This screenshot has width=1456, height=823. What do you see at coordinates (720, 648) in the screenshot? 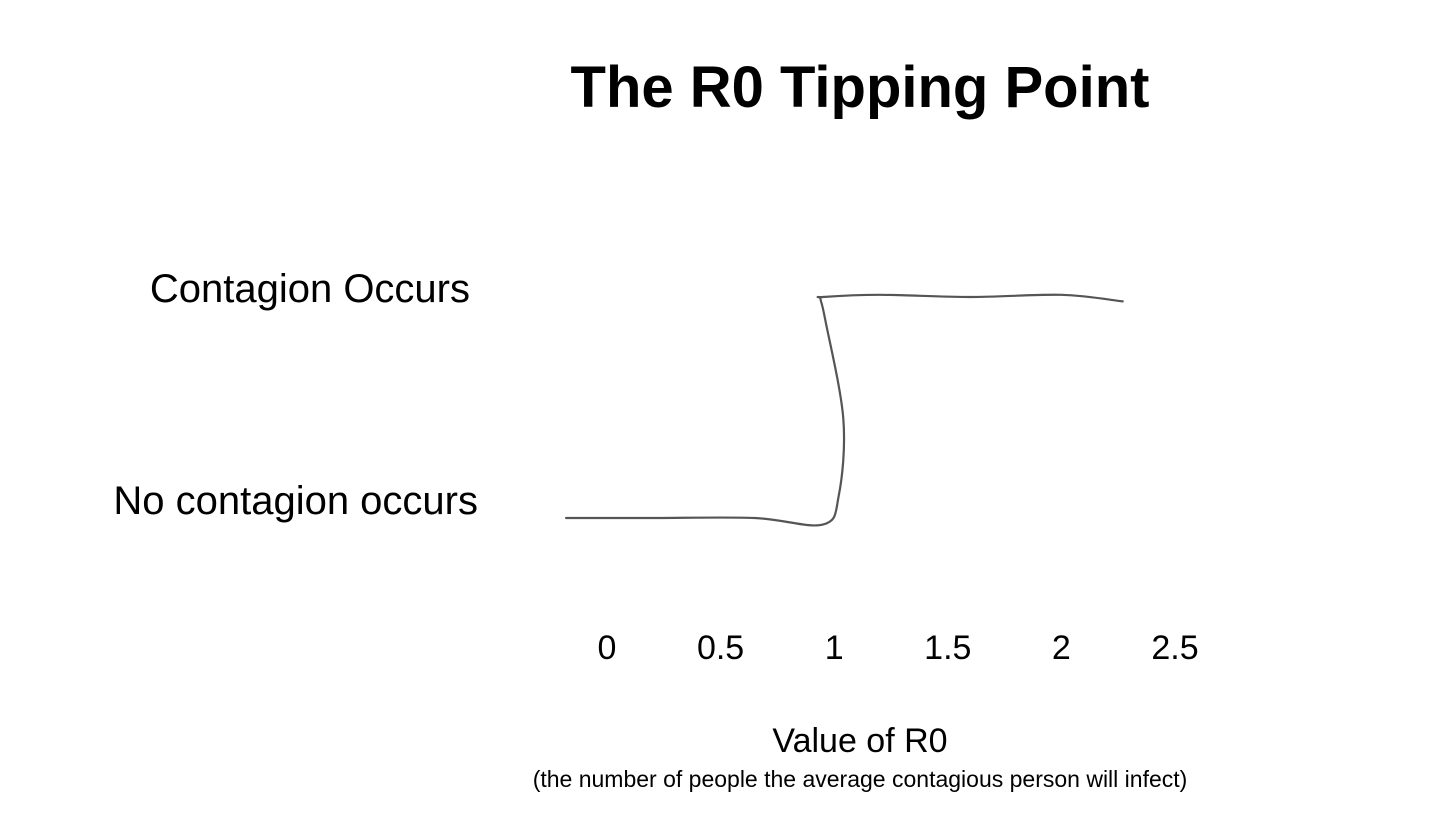
I see `x-tick-label: 0.5` at bounding box center [720, 648].